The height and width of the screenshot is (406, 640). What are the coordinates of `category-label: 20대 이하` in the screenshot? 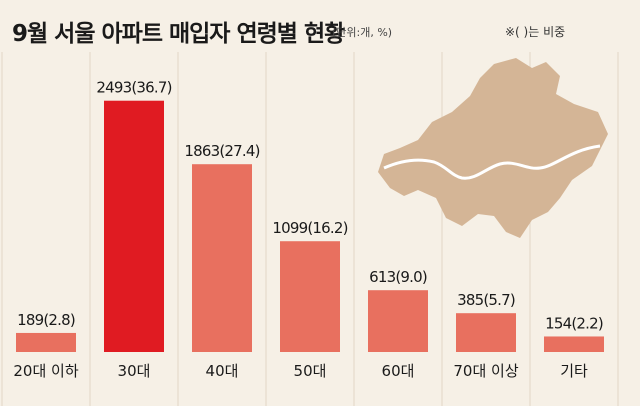 It's located at (45, 371).